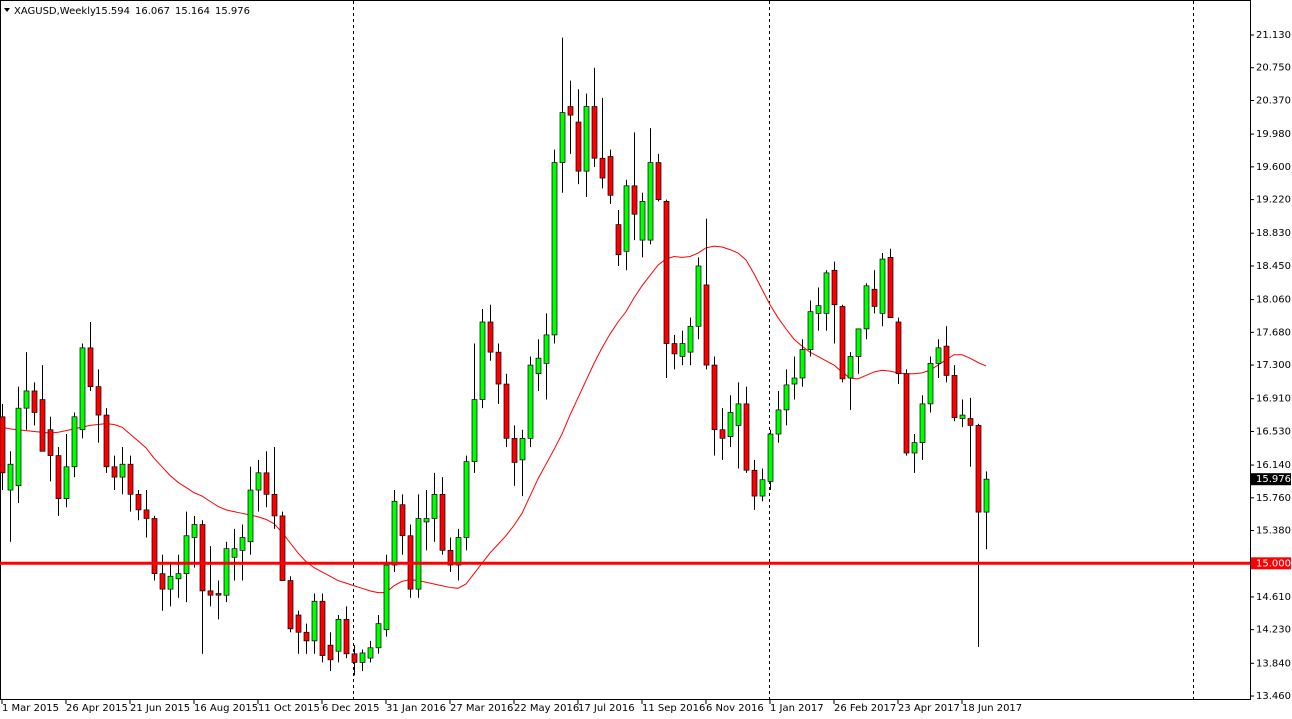 Image resolution: width=1292 pixels, height=719 pixels. I want to click on y-tick-label: 18.830, so click(1273, 233).